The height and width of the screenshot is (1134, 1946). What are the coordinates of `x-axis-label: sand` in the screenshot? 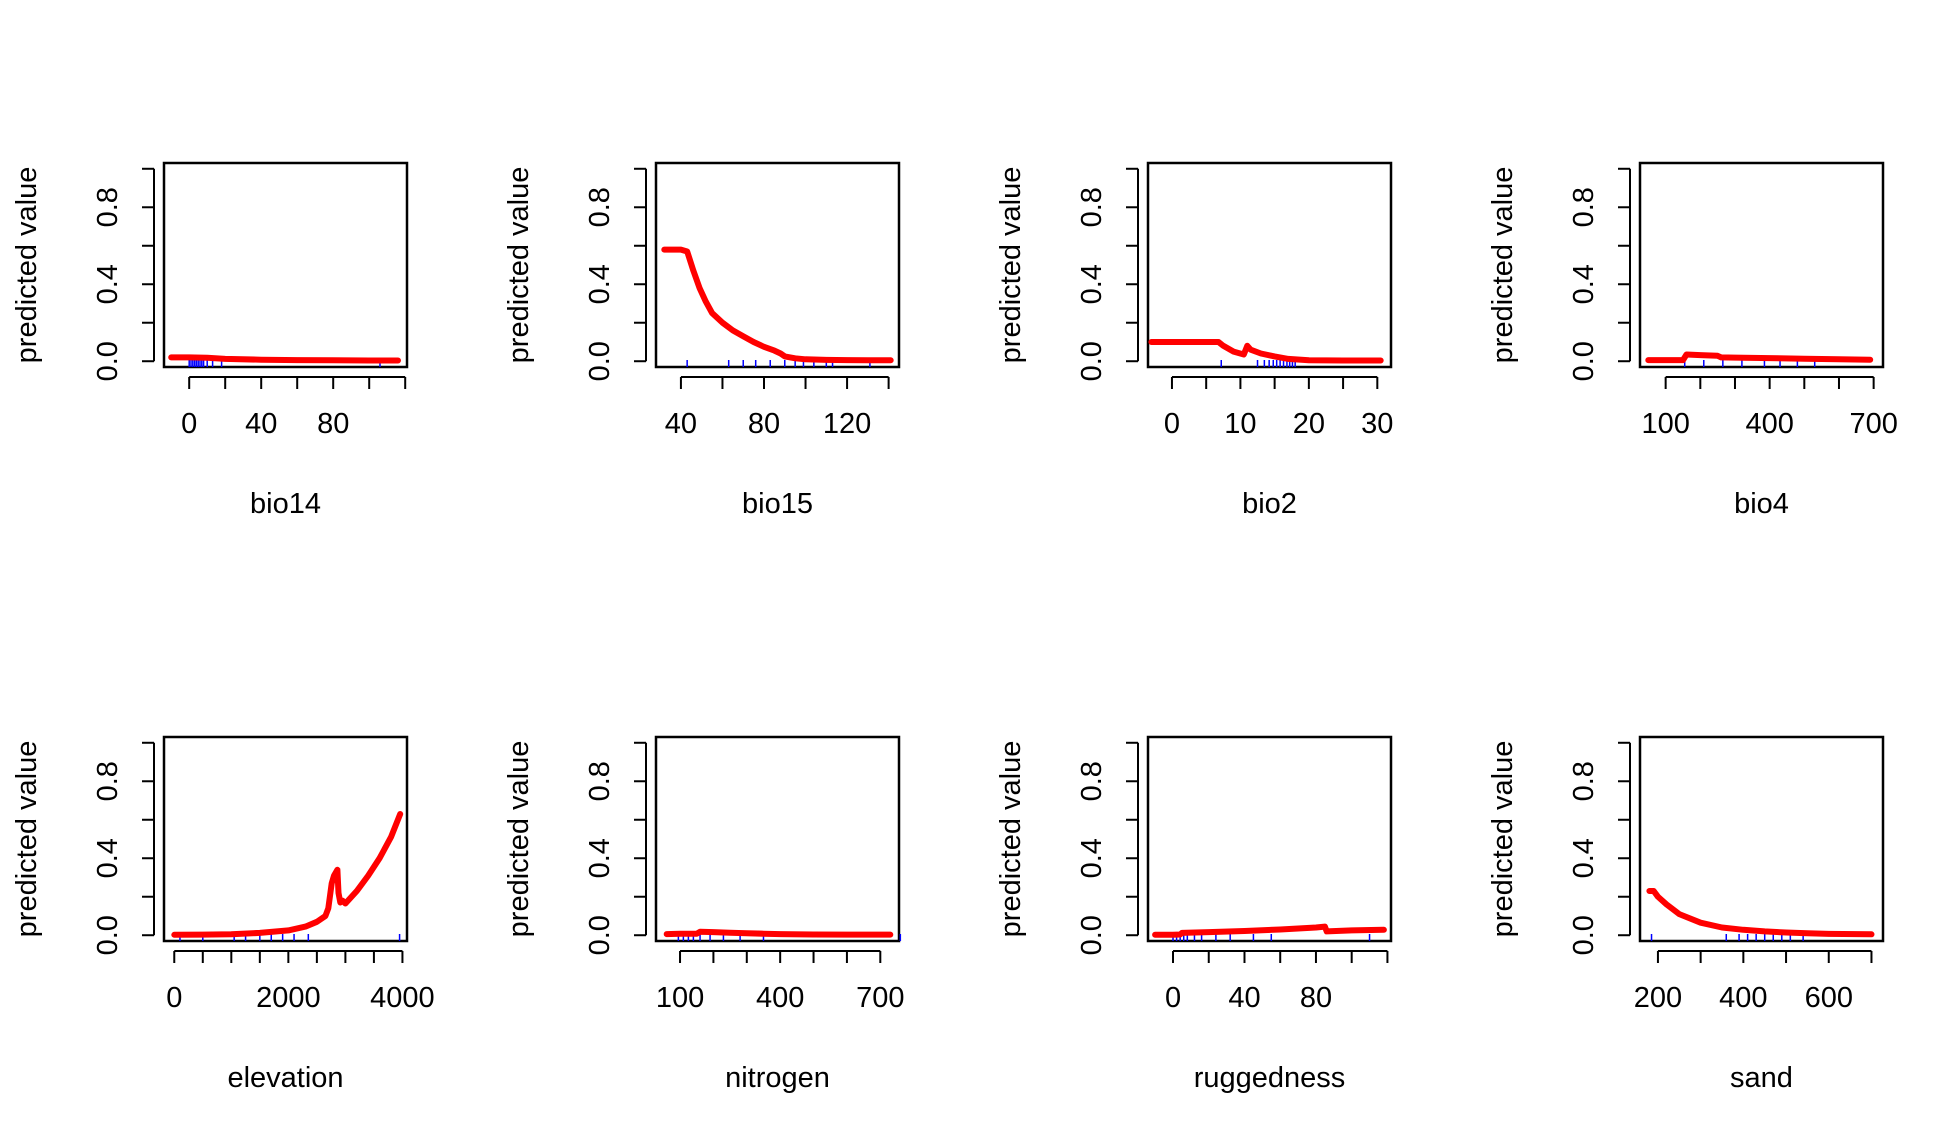 It's located at (1761, 1078).